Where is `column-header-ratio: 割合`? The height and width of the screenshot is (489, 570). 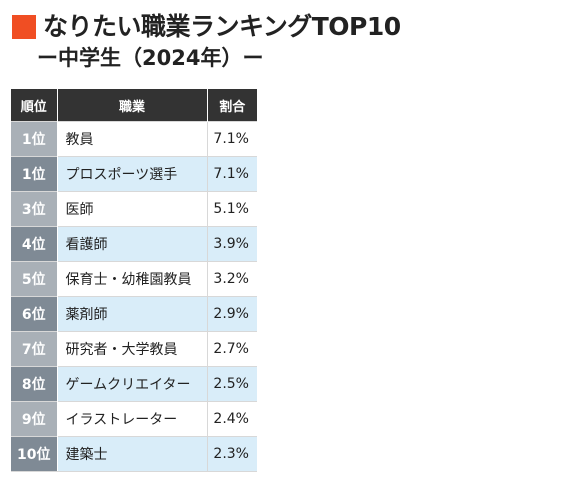 column-header-ratio: 割合 is located at coordinates (232, 105).